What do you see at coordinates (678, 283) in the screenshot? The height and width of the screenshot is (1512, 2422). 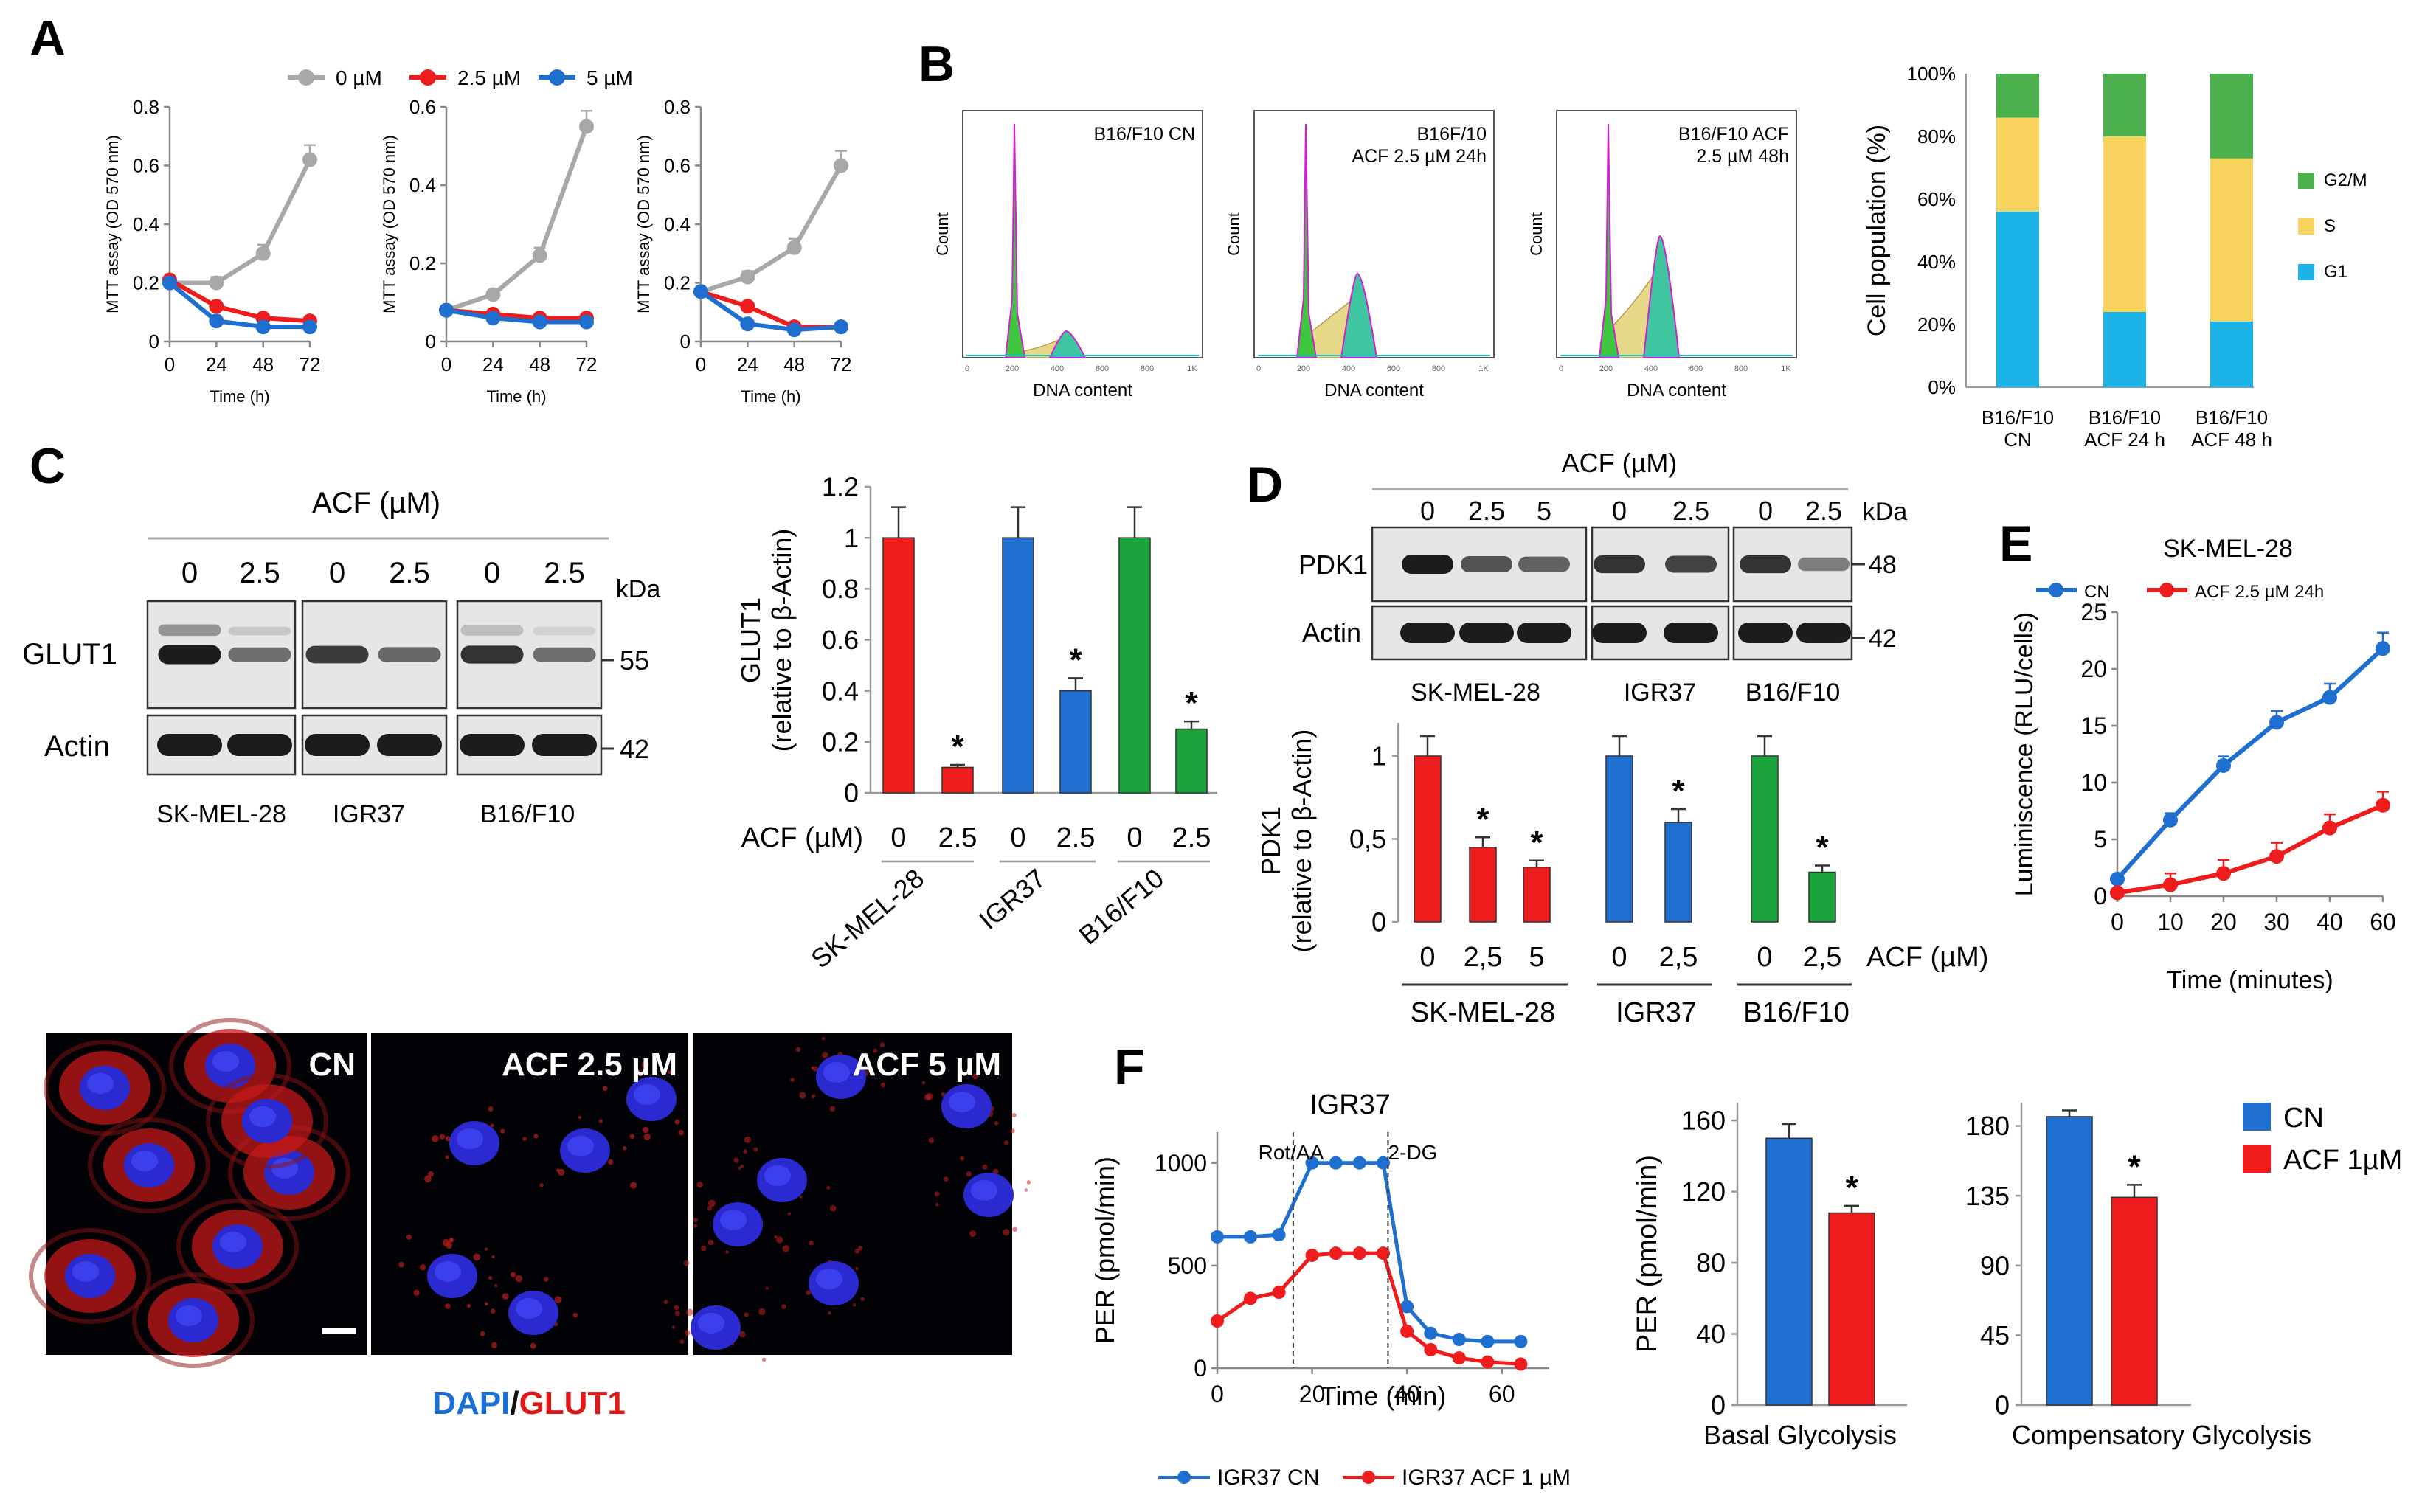 I see `y-tick-label: 0.2` at bounding box center [678, 283].